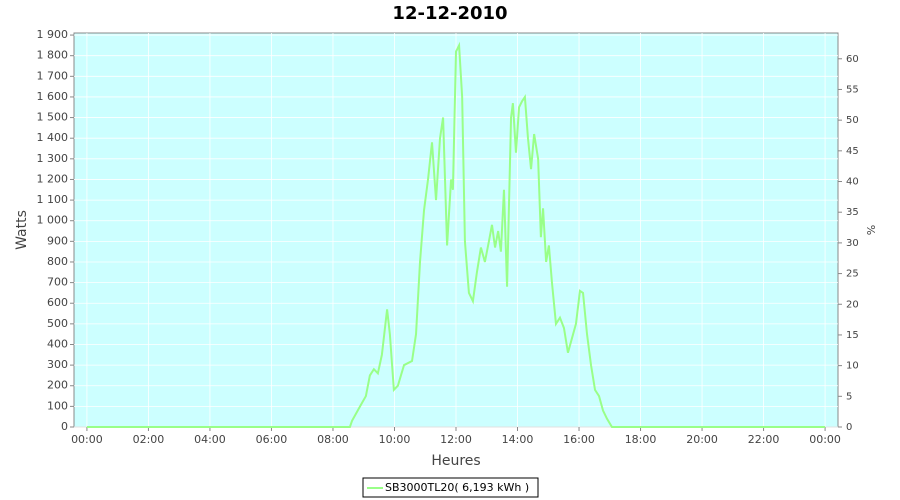 The image size is (900, 500). Describe the element at coordinates (53, 199) in the screenshot. I see `y-tick-label: 1 100` at that location.